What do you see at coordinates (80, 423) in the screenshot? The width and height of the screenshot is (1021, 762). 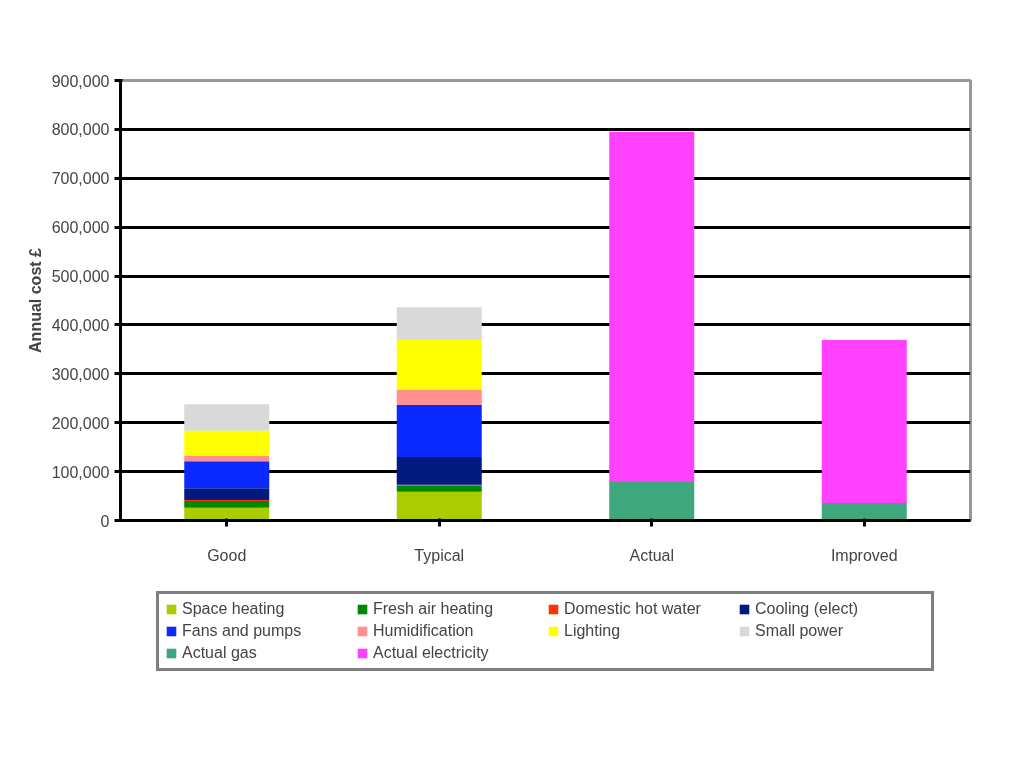 I see `y-tick-label: 200,000` at bounding box center [80, 423].